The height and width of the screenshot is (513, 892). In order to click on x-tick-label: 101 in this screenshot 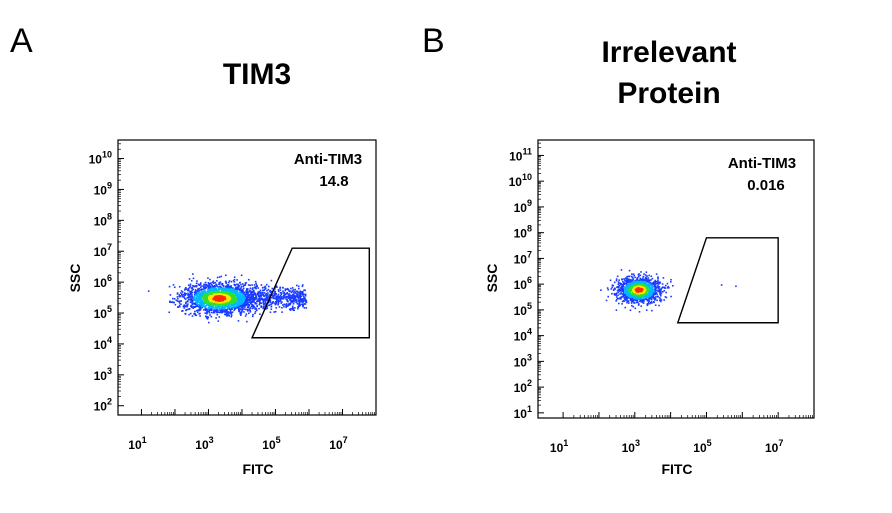, I will do `click(559, 446)`.